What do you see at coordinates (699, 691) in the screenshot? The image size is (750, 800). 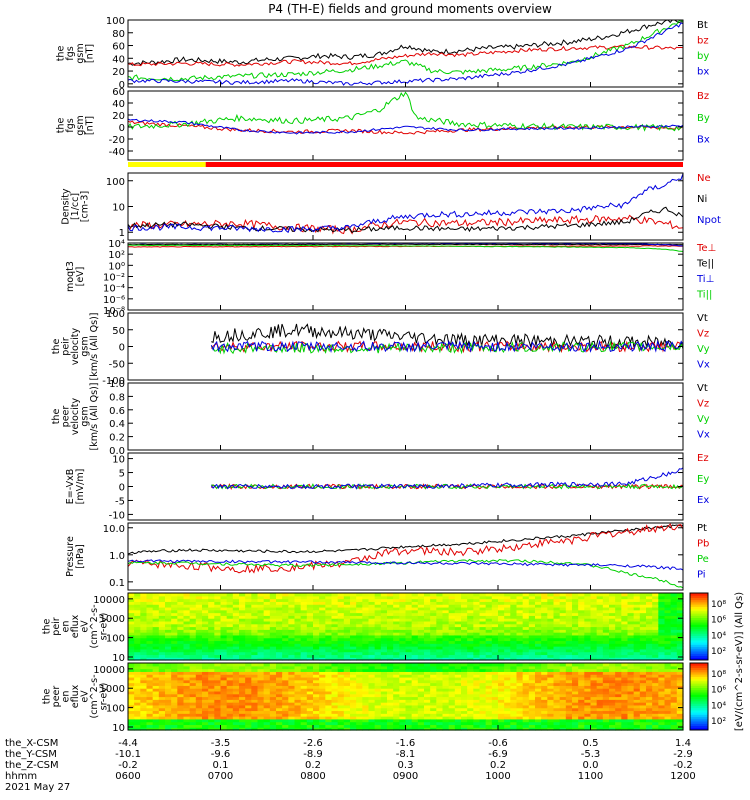 I see `colorbar-segment` at bounding box center [699, 691].